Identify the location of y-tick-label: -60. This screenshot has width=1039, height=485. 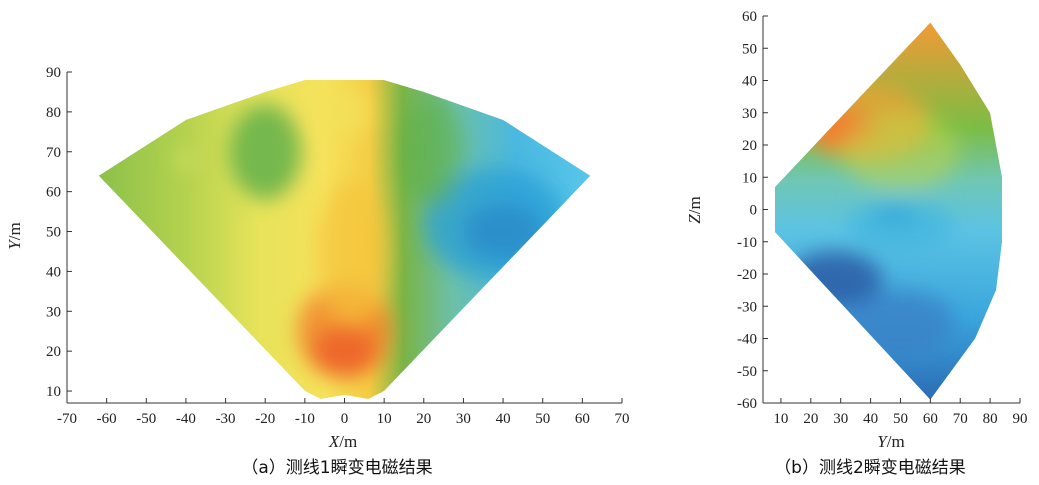
(747, 404).